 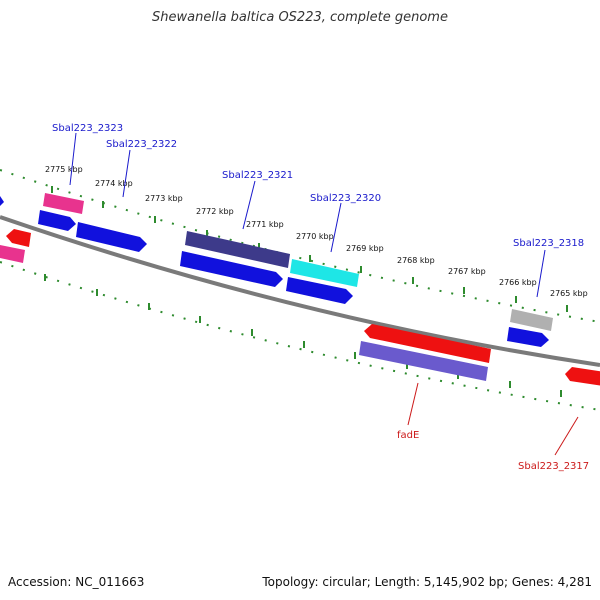 I want to click on gene-label: fadE, so click(x=408, y=435).